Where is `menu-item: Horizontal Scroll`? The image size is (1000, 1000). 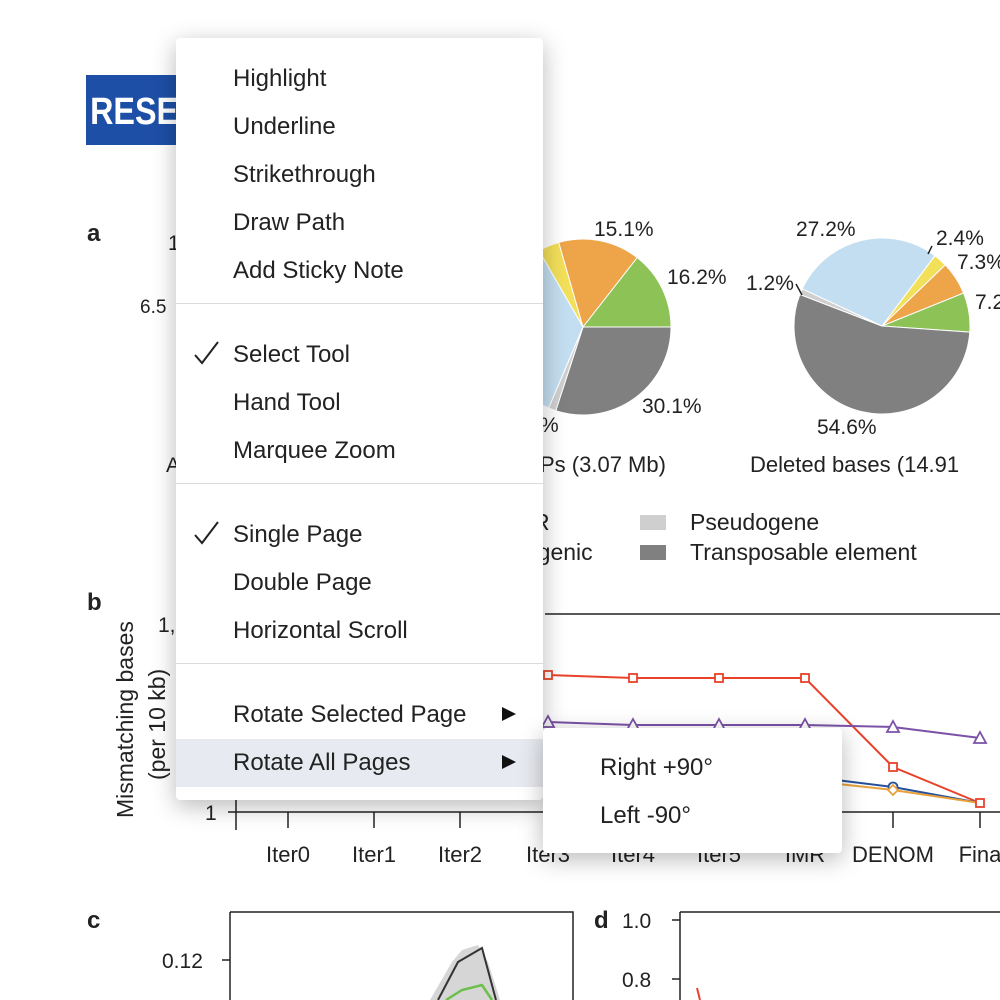 menu-item: Horizontal Scroll is located at coordinates (359, 631).